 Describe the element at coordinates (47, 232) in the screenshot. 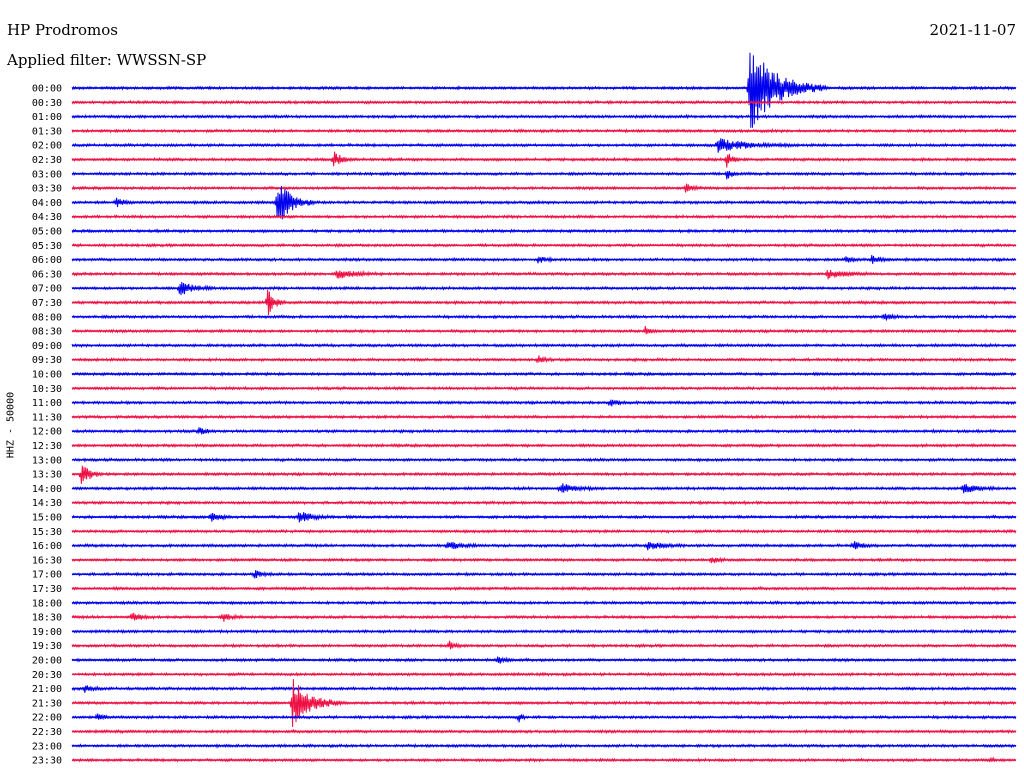

I see `tick-label: 05:00` at that location.